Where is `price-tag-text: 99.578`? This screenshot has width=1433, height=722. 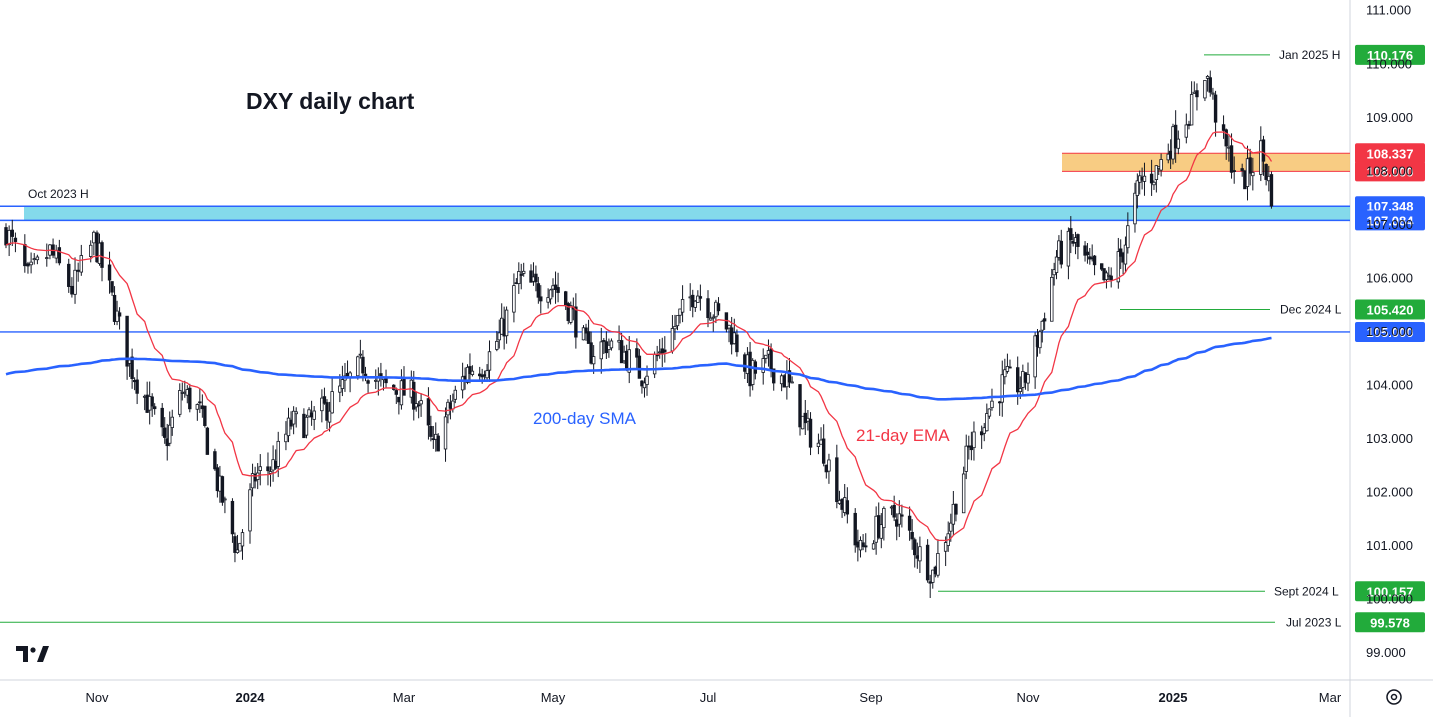 price-tag-text: 99.578 is located at coordinates (1390, 622).